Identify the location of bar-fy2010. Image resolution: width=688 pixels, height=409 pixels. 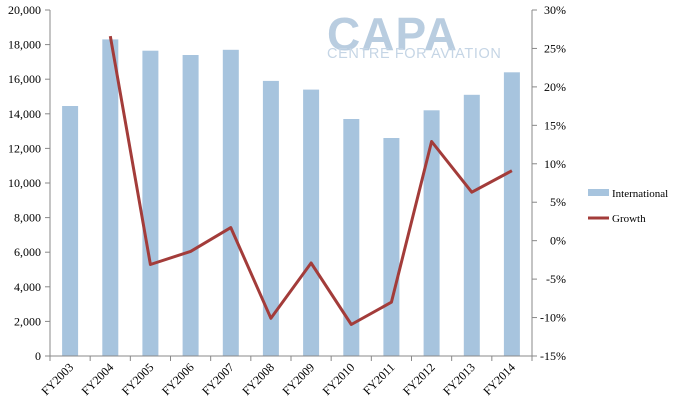
(351, 237).